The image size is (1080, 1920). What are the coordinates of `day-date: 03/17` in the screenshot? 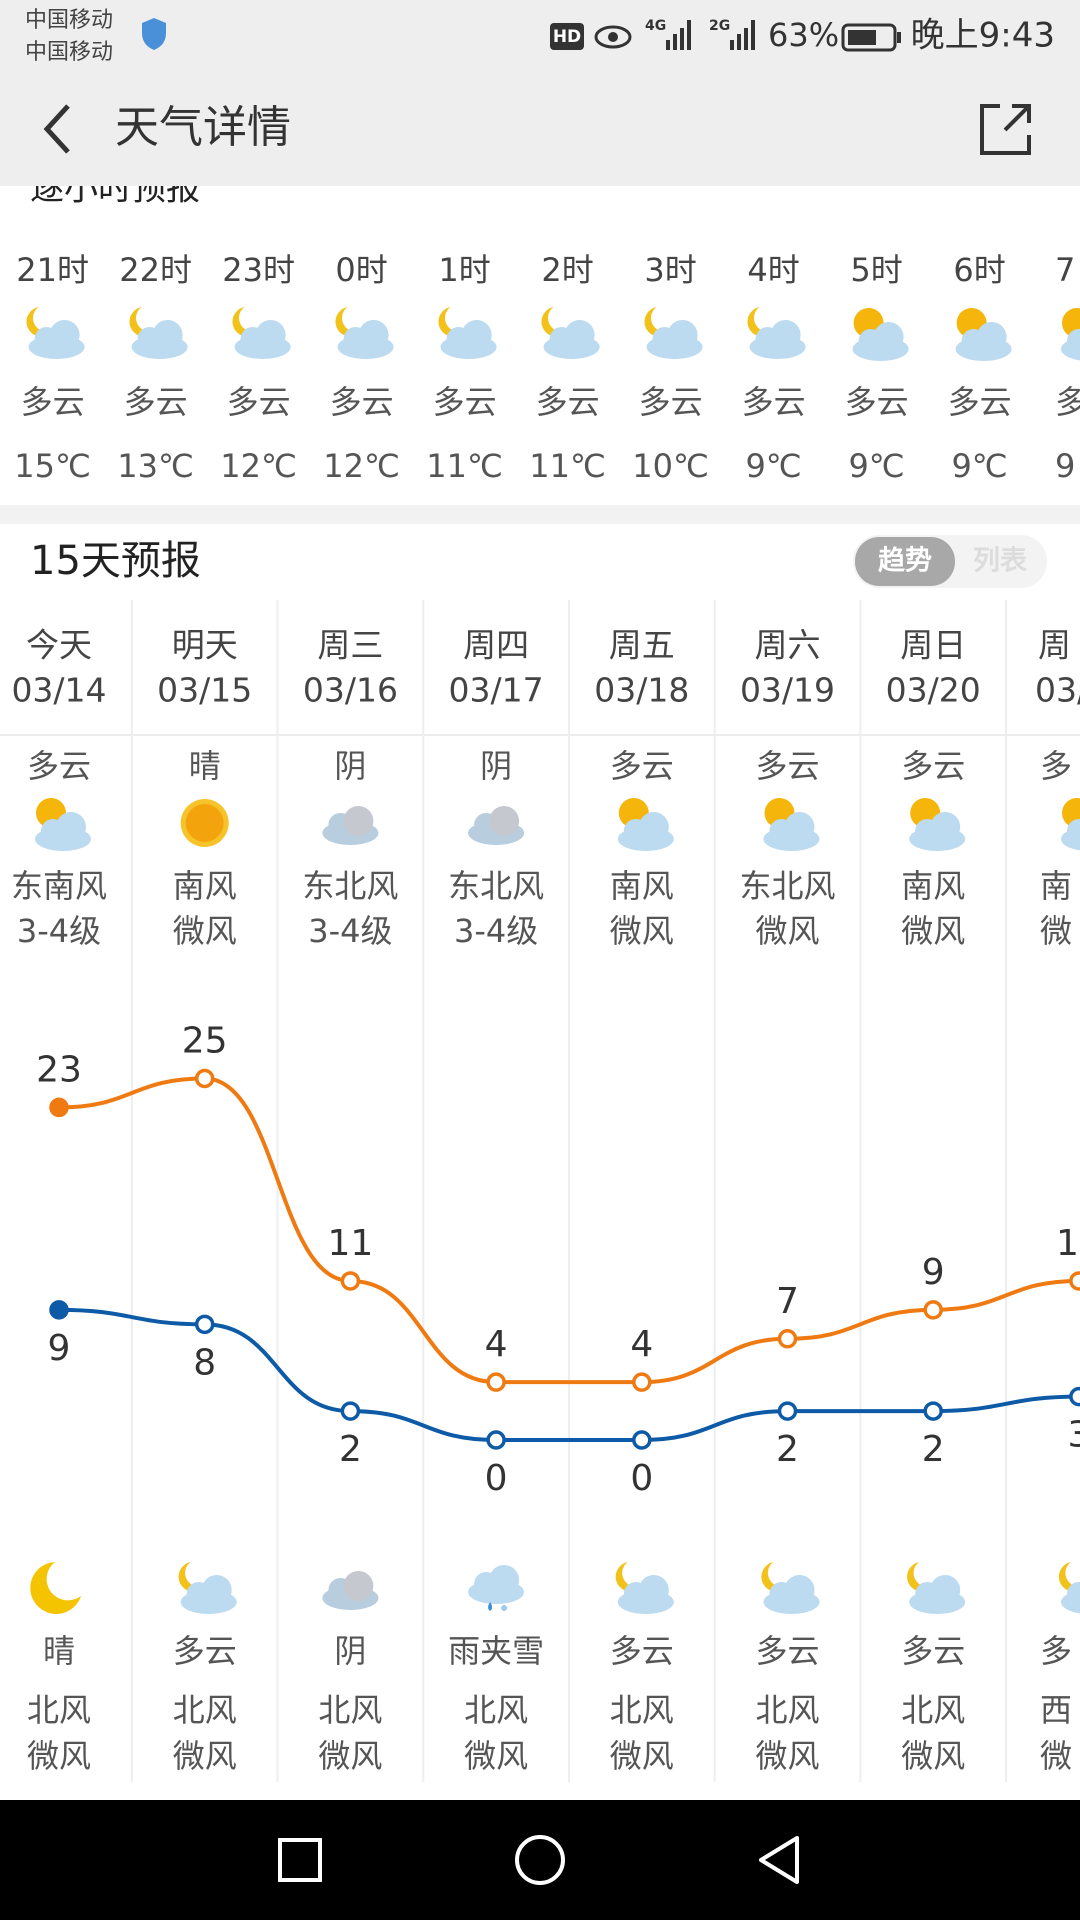 It's located at (496, 690).